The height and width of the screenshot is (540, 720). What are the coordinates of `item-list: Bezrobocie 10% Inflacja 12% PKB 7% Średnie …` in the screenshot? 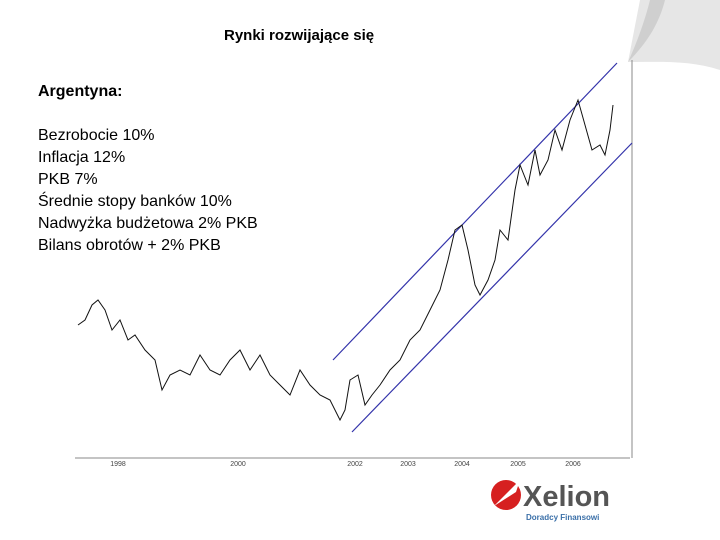 It's located at (148, 191).